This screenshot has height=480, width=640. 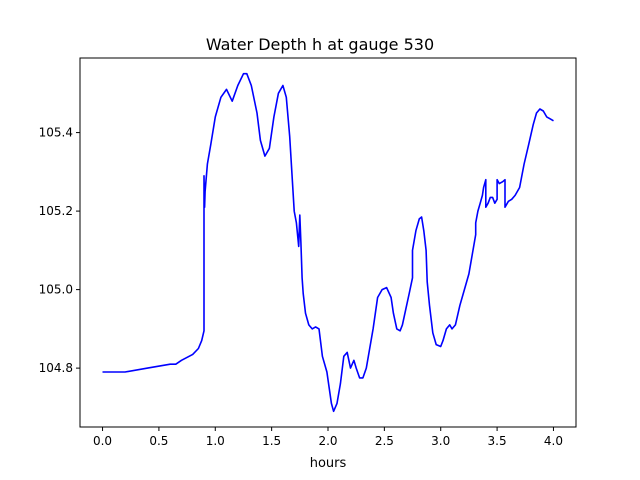 I want to click on x-tick-label: 0.0, so click(x=102, y=441).